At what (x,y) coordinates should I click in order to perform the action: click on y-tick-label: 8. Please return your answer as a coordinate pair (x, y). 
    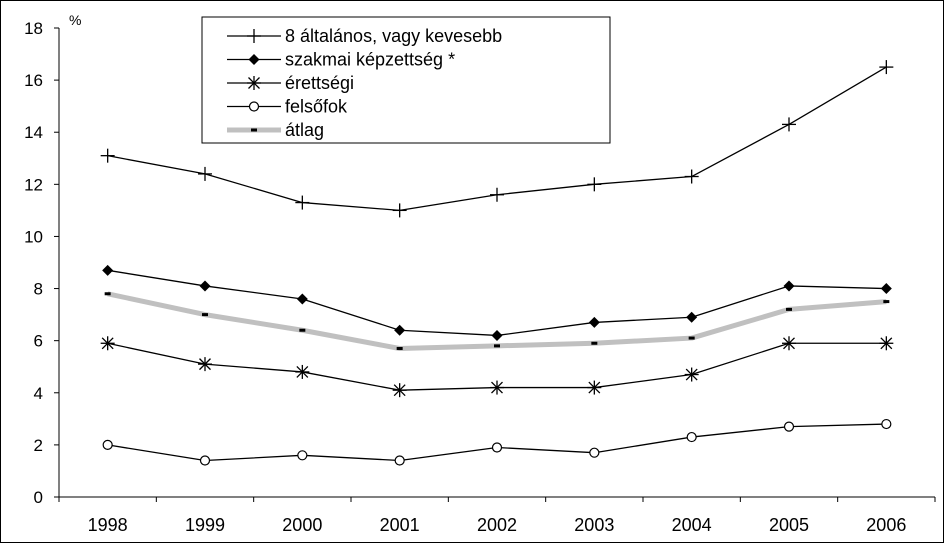
    Looking at the image, I should click on (38, 289).